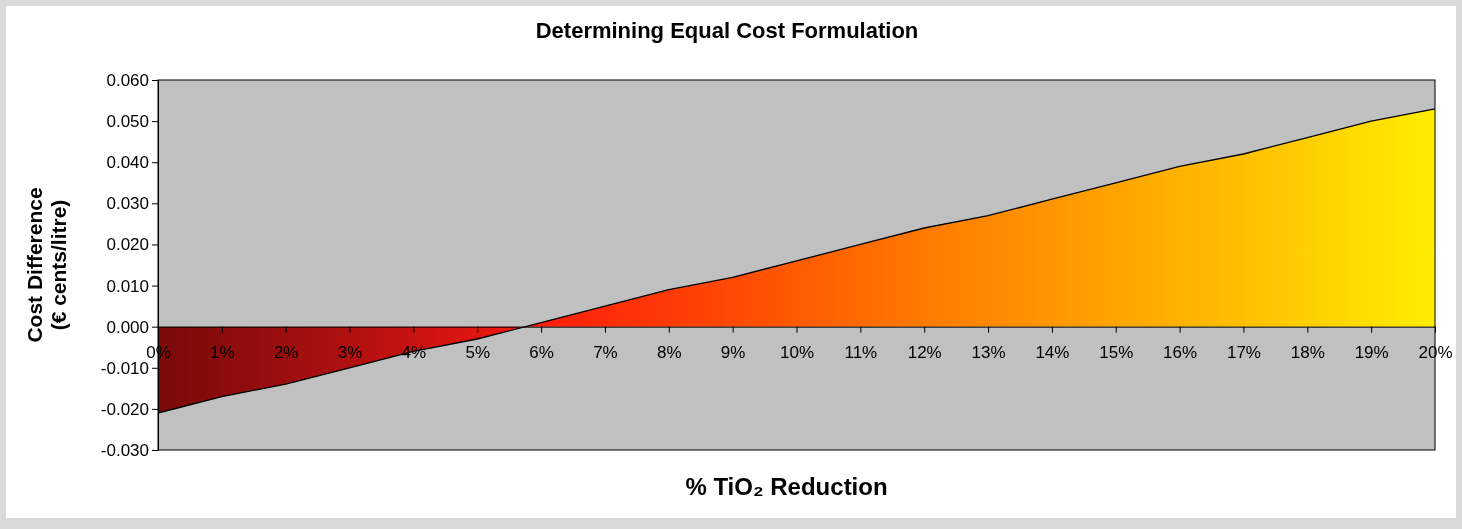 This screenshot has width=1462, height=529. I want to click on x-tick-label: 5%, so click(478, 352).